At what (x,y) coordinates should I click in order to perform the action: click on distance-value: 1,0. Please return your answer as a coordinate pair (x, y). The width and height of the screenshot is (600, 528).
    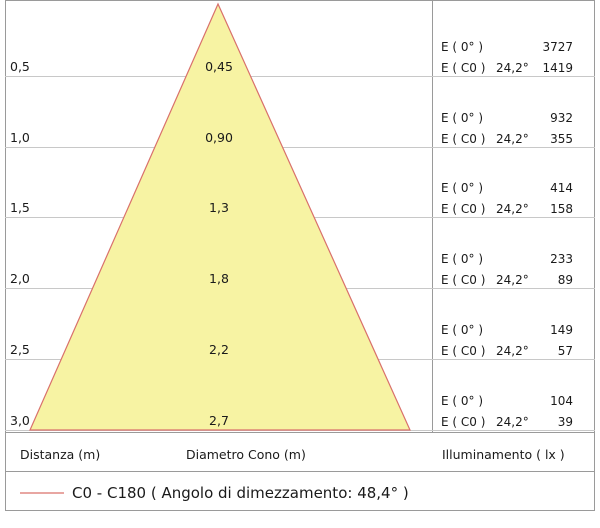
    Looking at the image, I should click on (20, 137).